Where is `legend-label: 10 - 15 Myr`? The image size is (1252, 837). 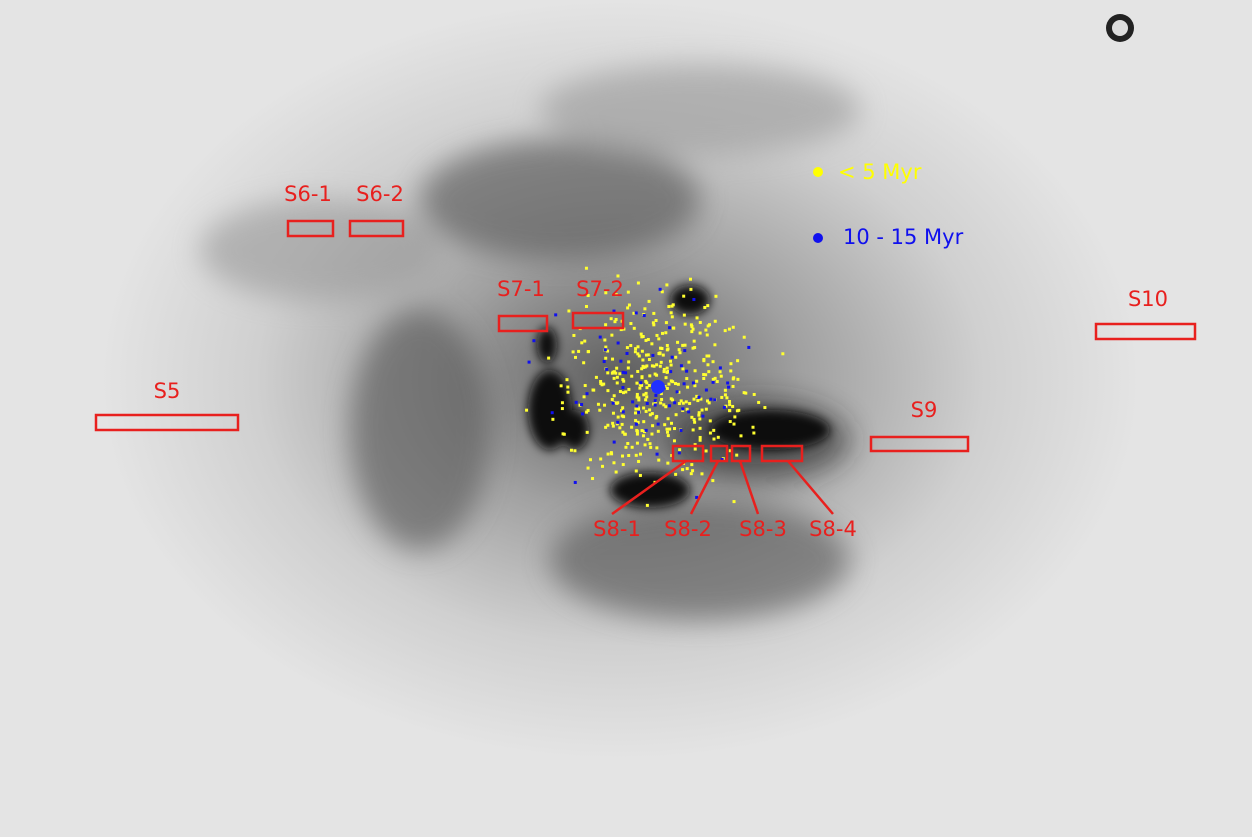 legend-label: 10 - 15 Myr is located at coordinates (903, 237).